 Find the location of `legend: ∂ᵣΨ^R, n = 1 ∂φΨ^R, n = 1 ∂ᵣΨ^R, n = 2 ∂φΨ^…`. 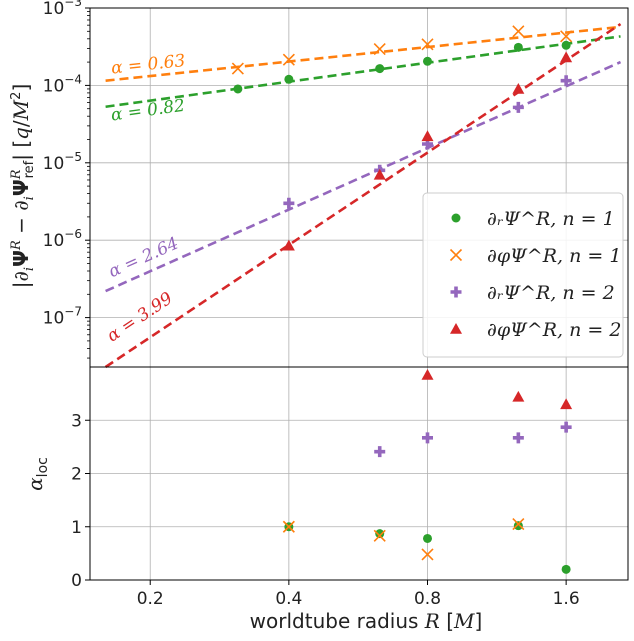

legend: ∂ᵣΨ^R, n = 1 ∂φΨ^R, n = 1 ∂ᵣΨ^R, n = 2 ∂φΨ^… is located at coordinates (523, 275).